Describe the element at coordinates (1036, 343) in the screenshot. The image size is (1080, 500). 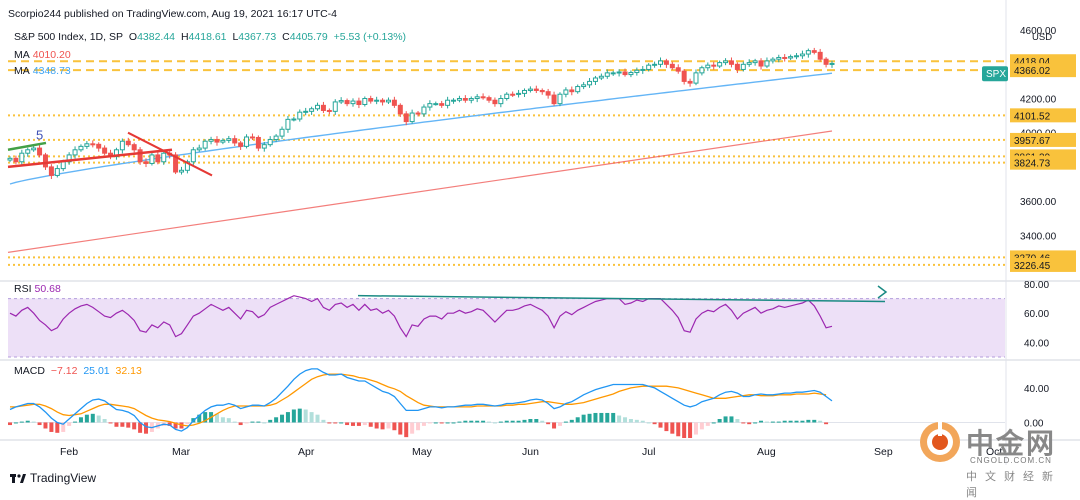
I see `rsi-tick-label: 40.00` at that location.